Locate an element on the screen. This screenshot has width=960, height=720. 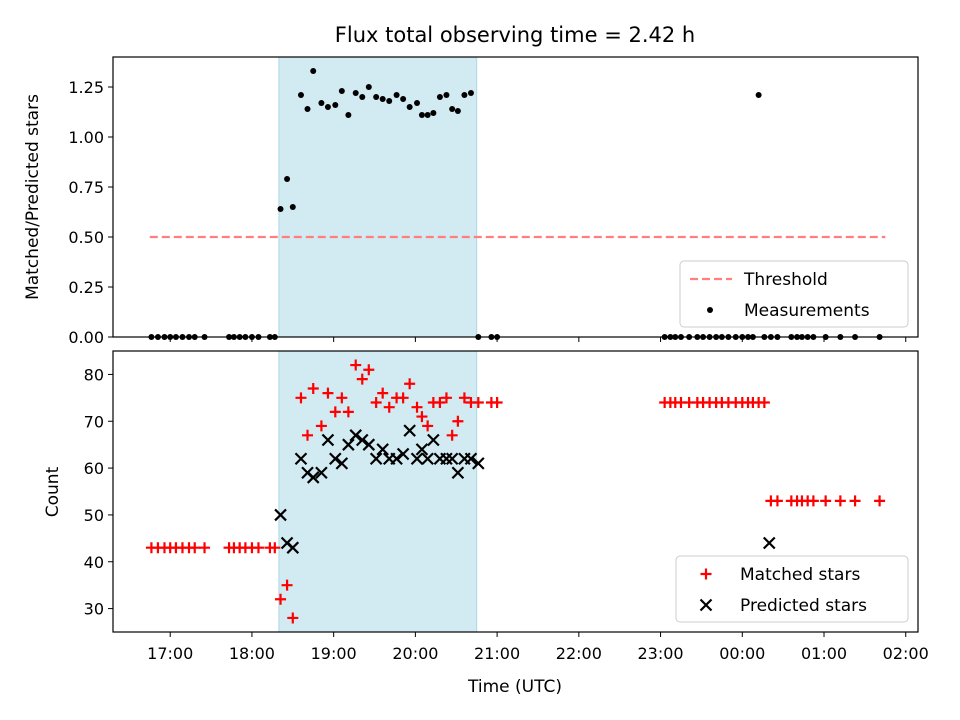
legend-matched-swatch is located at coordinates (706, 574).